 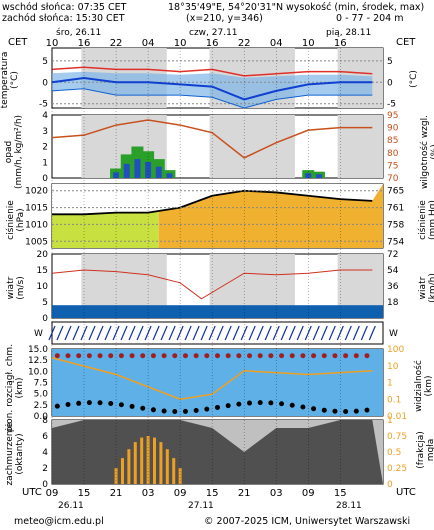 What do you see at coordinates (276, 493) in the screenshot?
I see `hour-bottom: 03` at bounding box center [276, 493].